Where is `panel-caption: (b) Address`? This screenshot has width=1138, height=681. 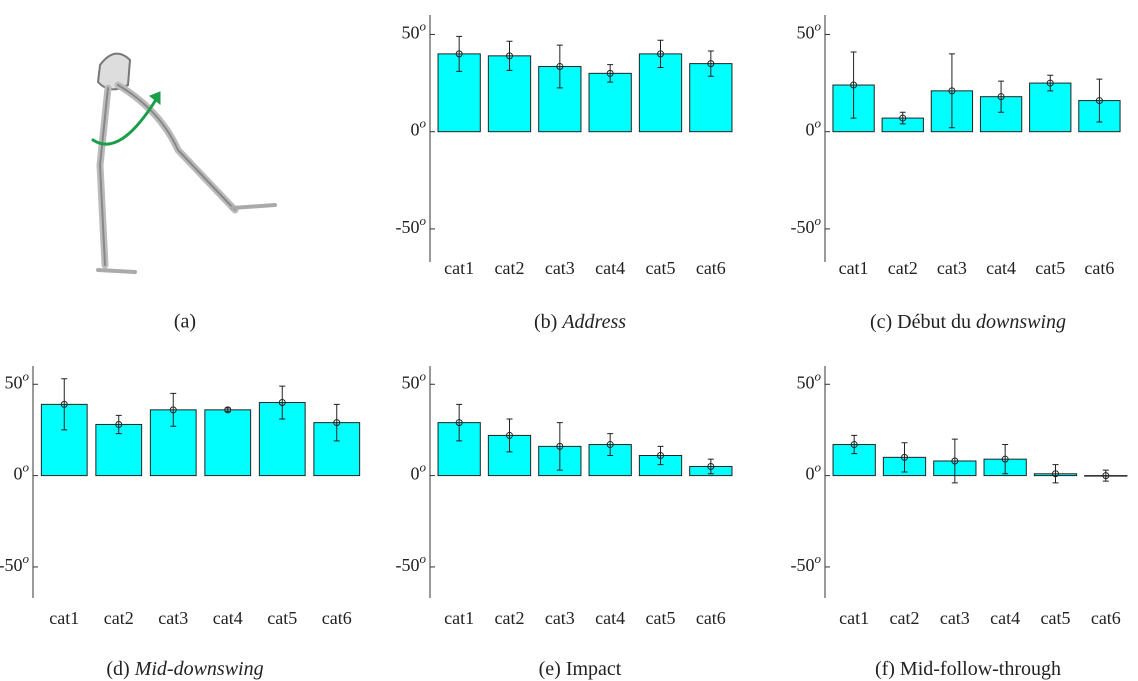 panel-caption: (b) Address is located at coordinates (580, 322).